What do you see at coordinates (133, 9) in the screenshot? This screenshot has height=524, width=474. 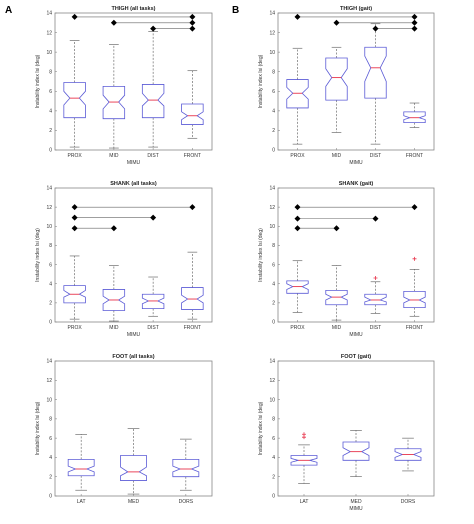 I see `chart-title: THIGH (all tasks)` at bounding box center [133, 9].